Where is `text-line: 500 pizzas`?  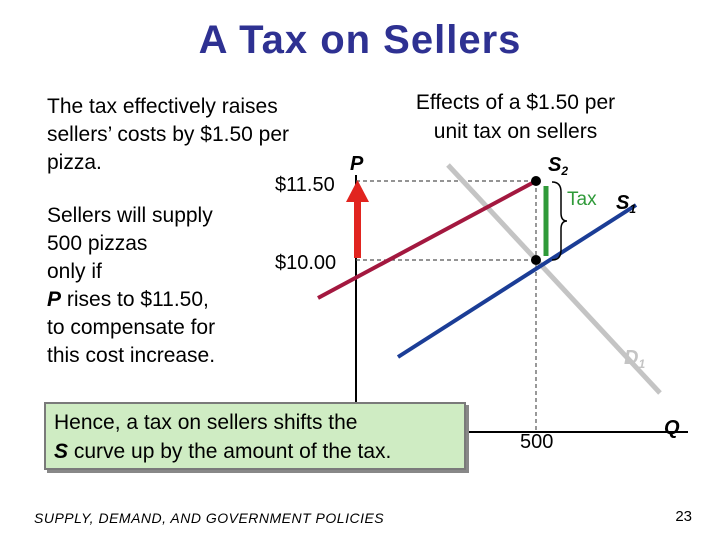 text-line: 500 pizzas is located at coordinates (97, 243).